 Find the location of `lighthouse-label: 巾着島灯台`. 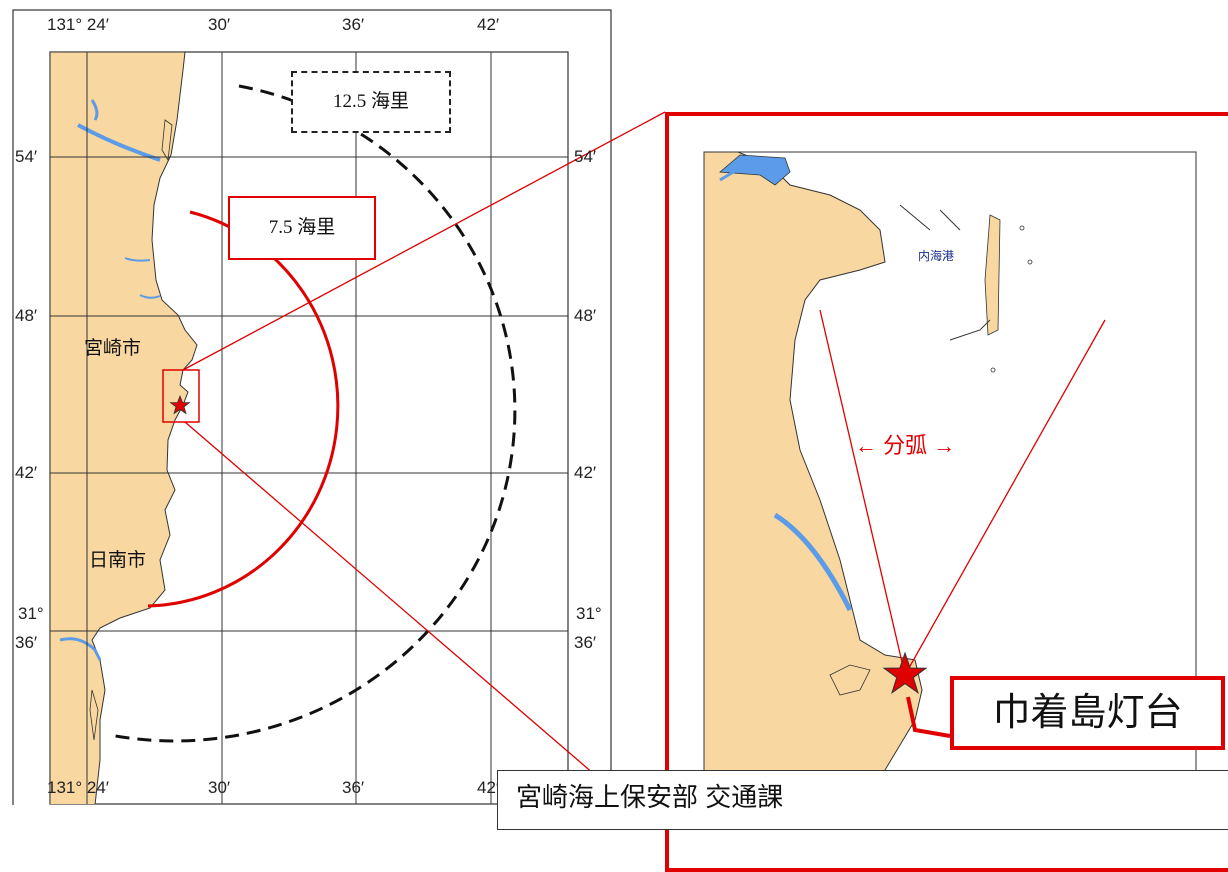

lighthouse-label: 巾着島灯台 is located at coordinates (1087, 713).